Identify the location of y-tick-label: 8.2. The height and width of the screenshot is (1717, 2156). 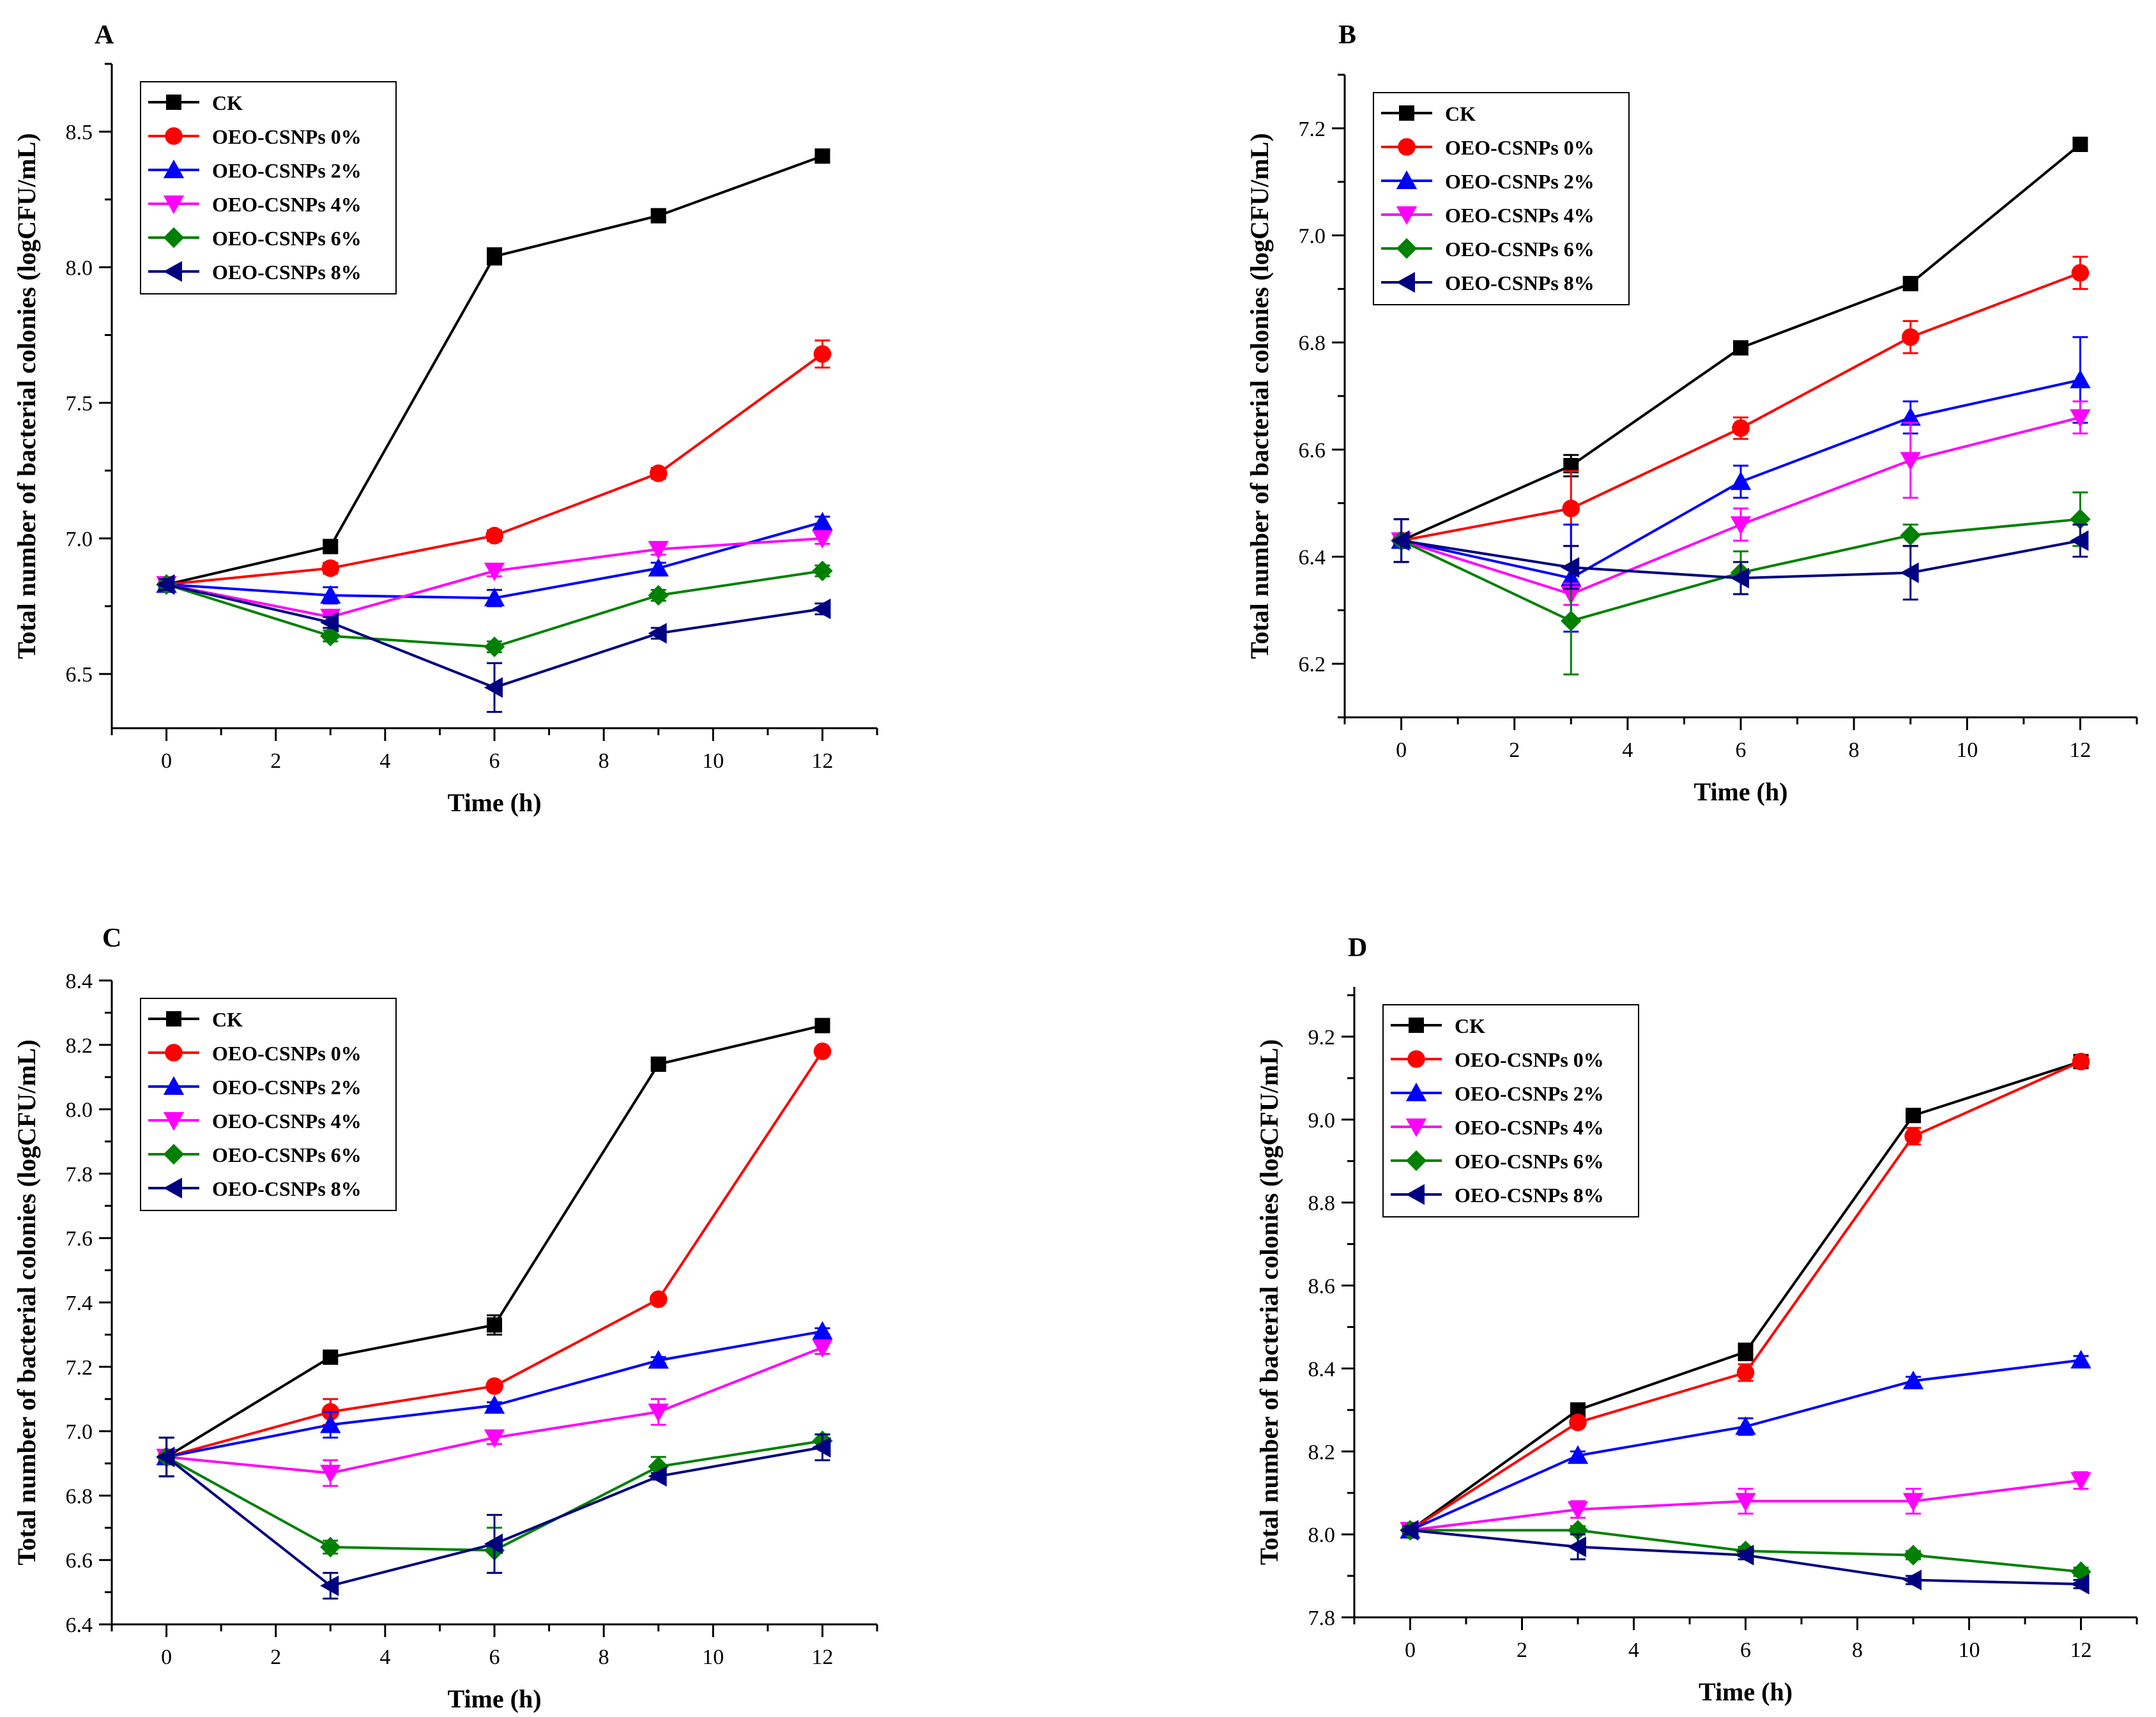
(1322, 1452).